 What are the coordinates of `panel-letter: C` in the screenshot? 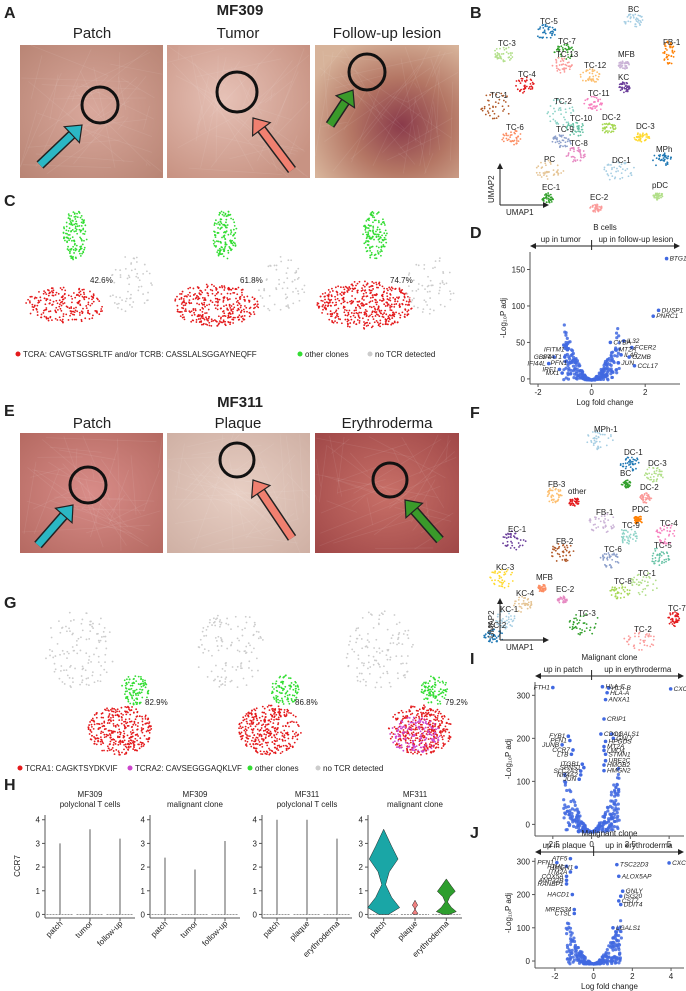 It's located at (10, 201).